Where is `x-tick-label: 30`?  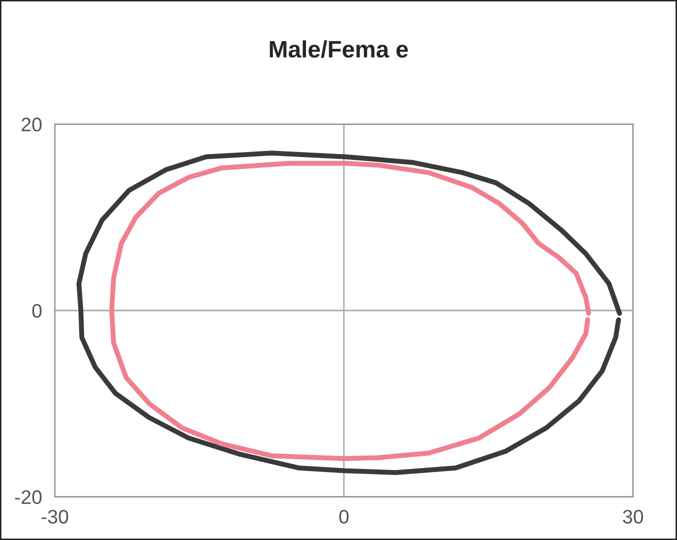
x-tick-label: 30 is located at coordinates (633, 517).